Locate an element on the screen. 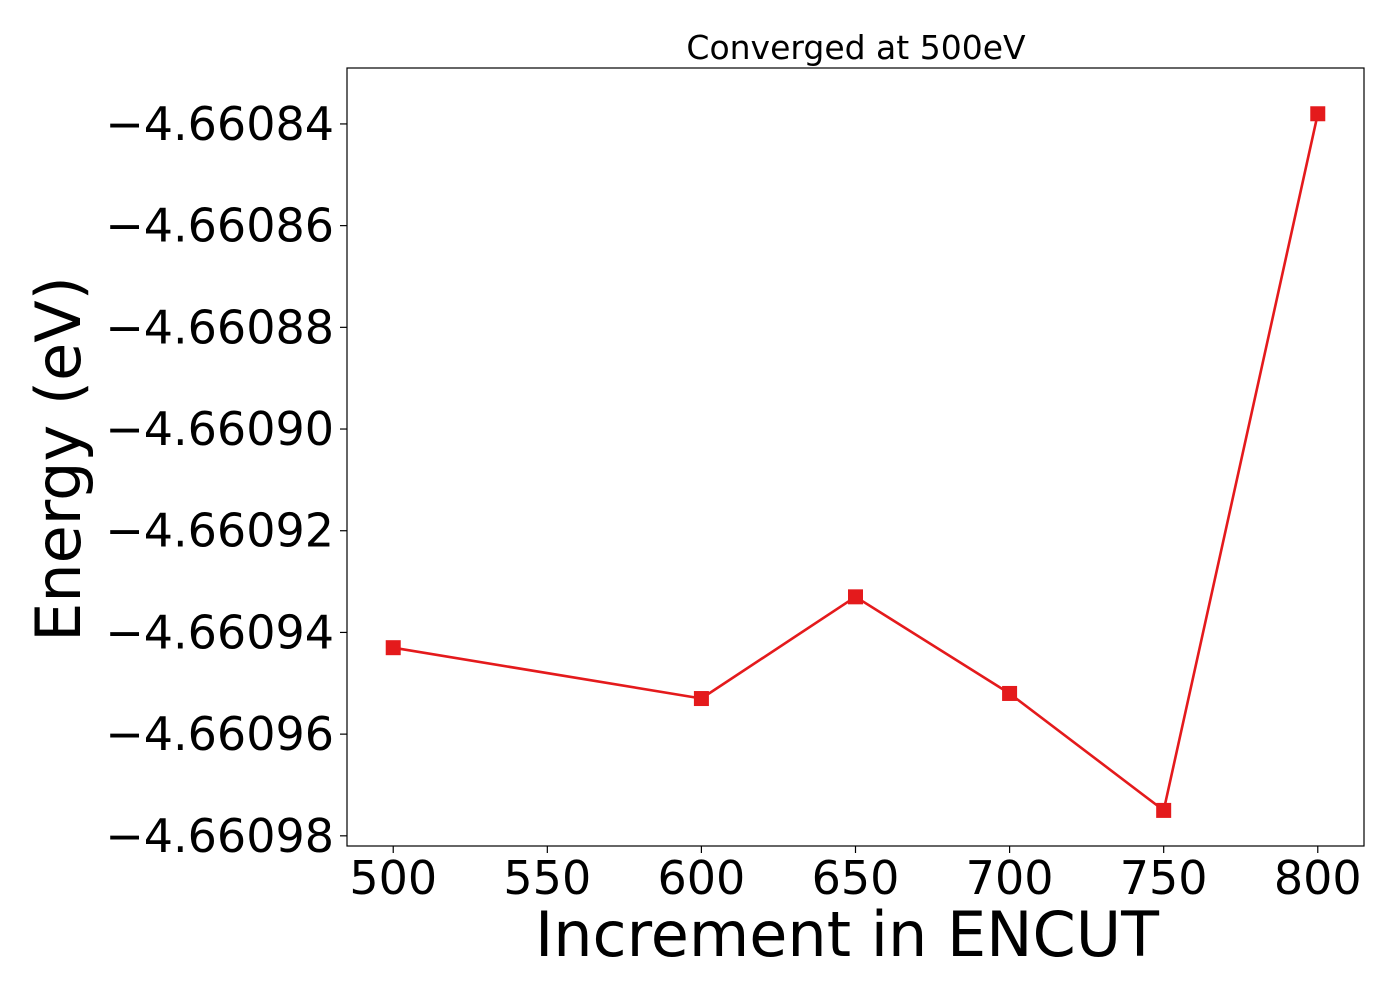 The width and height of the screenshot is (1400, 1000). y-tick-label: −4.66088 is located at coordinates (219, 327).